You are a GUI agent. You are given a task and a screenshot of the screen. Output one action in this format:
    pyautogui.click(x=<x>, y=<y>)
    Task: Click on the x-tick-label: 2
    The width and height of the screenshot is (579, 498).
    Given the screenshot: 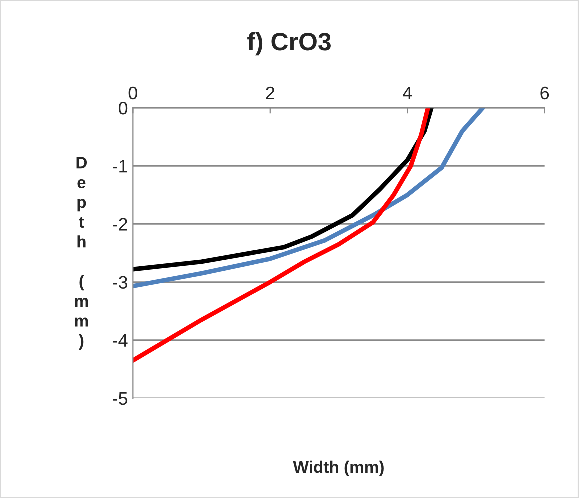 What is the action you would take?
    pyautogui.click(x=270, y=93)
    